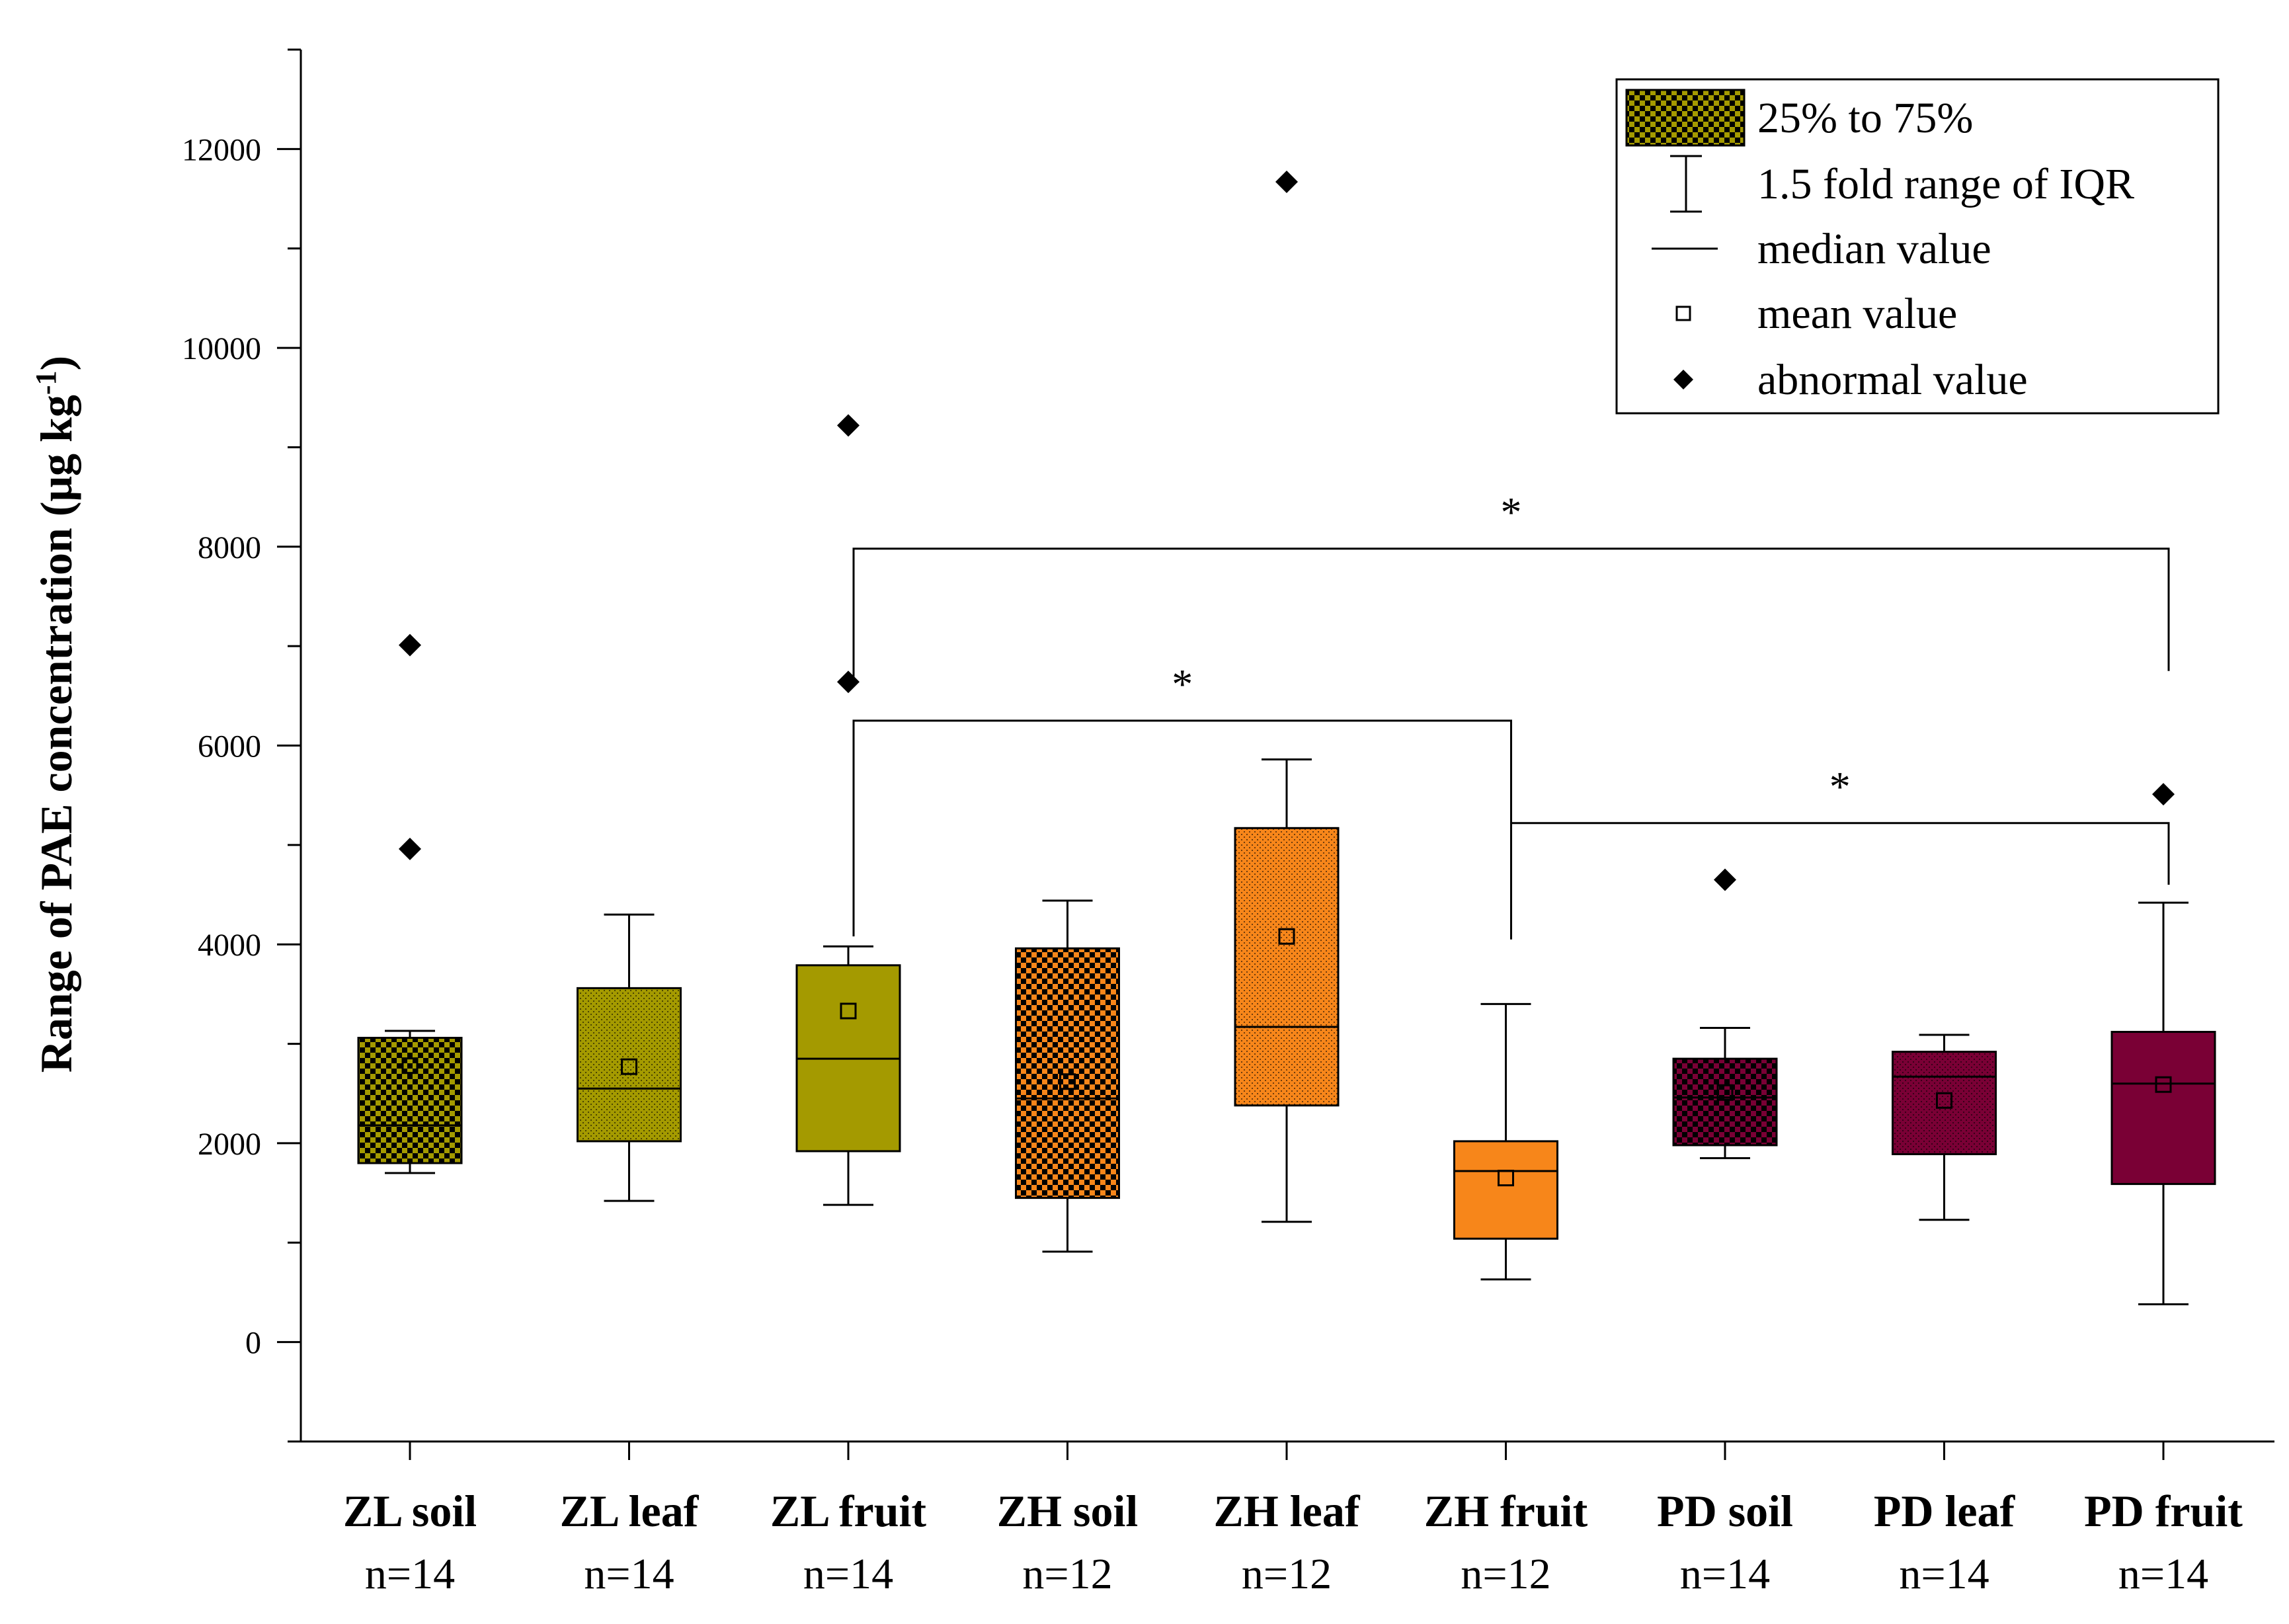 This screenshot has height=1624, width=2289. What do you see at coordinates (1874, 249) in the screenshot?
I see `legend-label: median value` at bounding box center [1874, 249].